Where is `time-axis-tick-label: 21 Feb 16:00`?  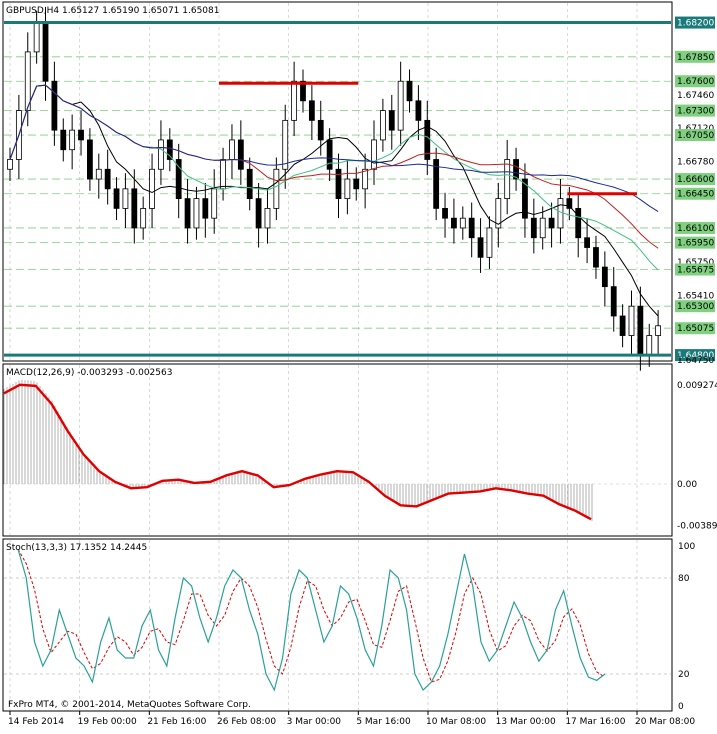 time-axis-tick-label: 21 Feb 16:00 is located at coordinates (176, 722).